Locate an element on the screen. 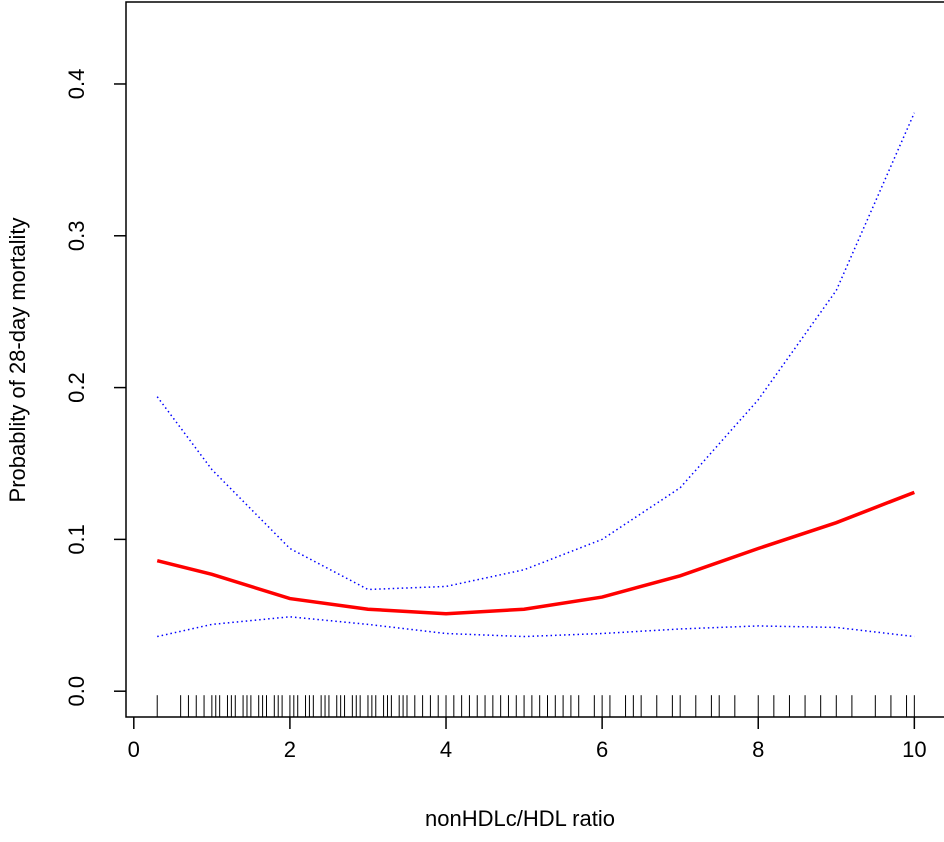 This screenshot has height=842, width=944. y-tick-label: 0.2 is located at coordinates (76, 387).